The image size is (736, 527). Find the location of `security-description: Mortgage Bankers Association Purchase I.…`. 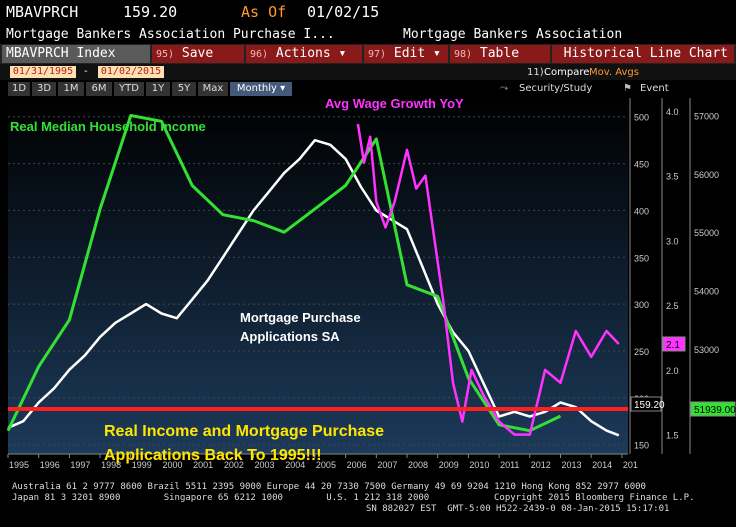

security-description: Mortgage Bankers Association Purchase I.… is located at coordinates (368, 34).